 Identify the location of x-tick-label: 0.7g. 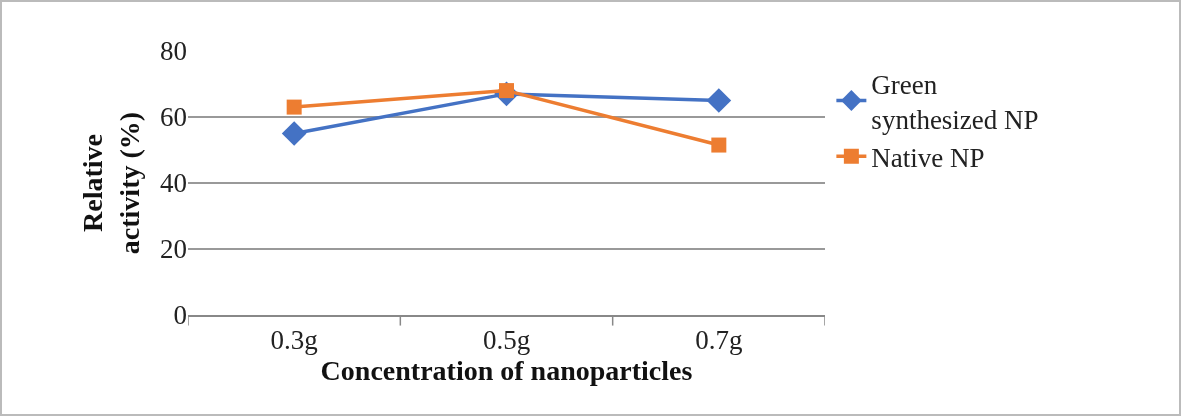
(719, 340).